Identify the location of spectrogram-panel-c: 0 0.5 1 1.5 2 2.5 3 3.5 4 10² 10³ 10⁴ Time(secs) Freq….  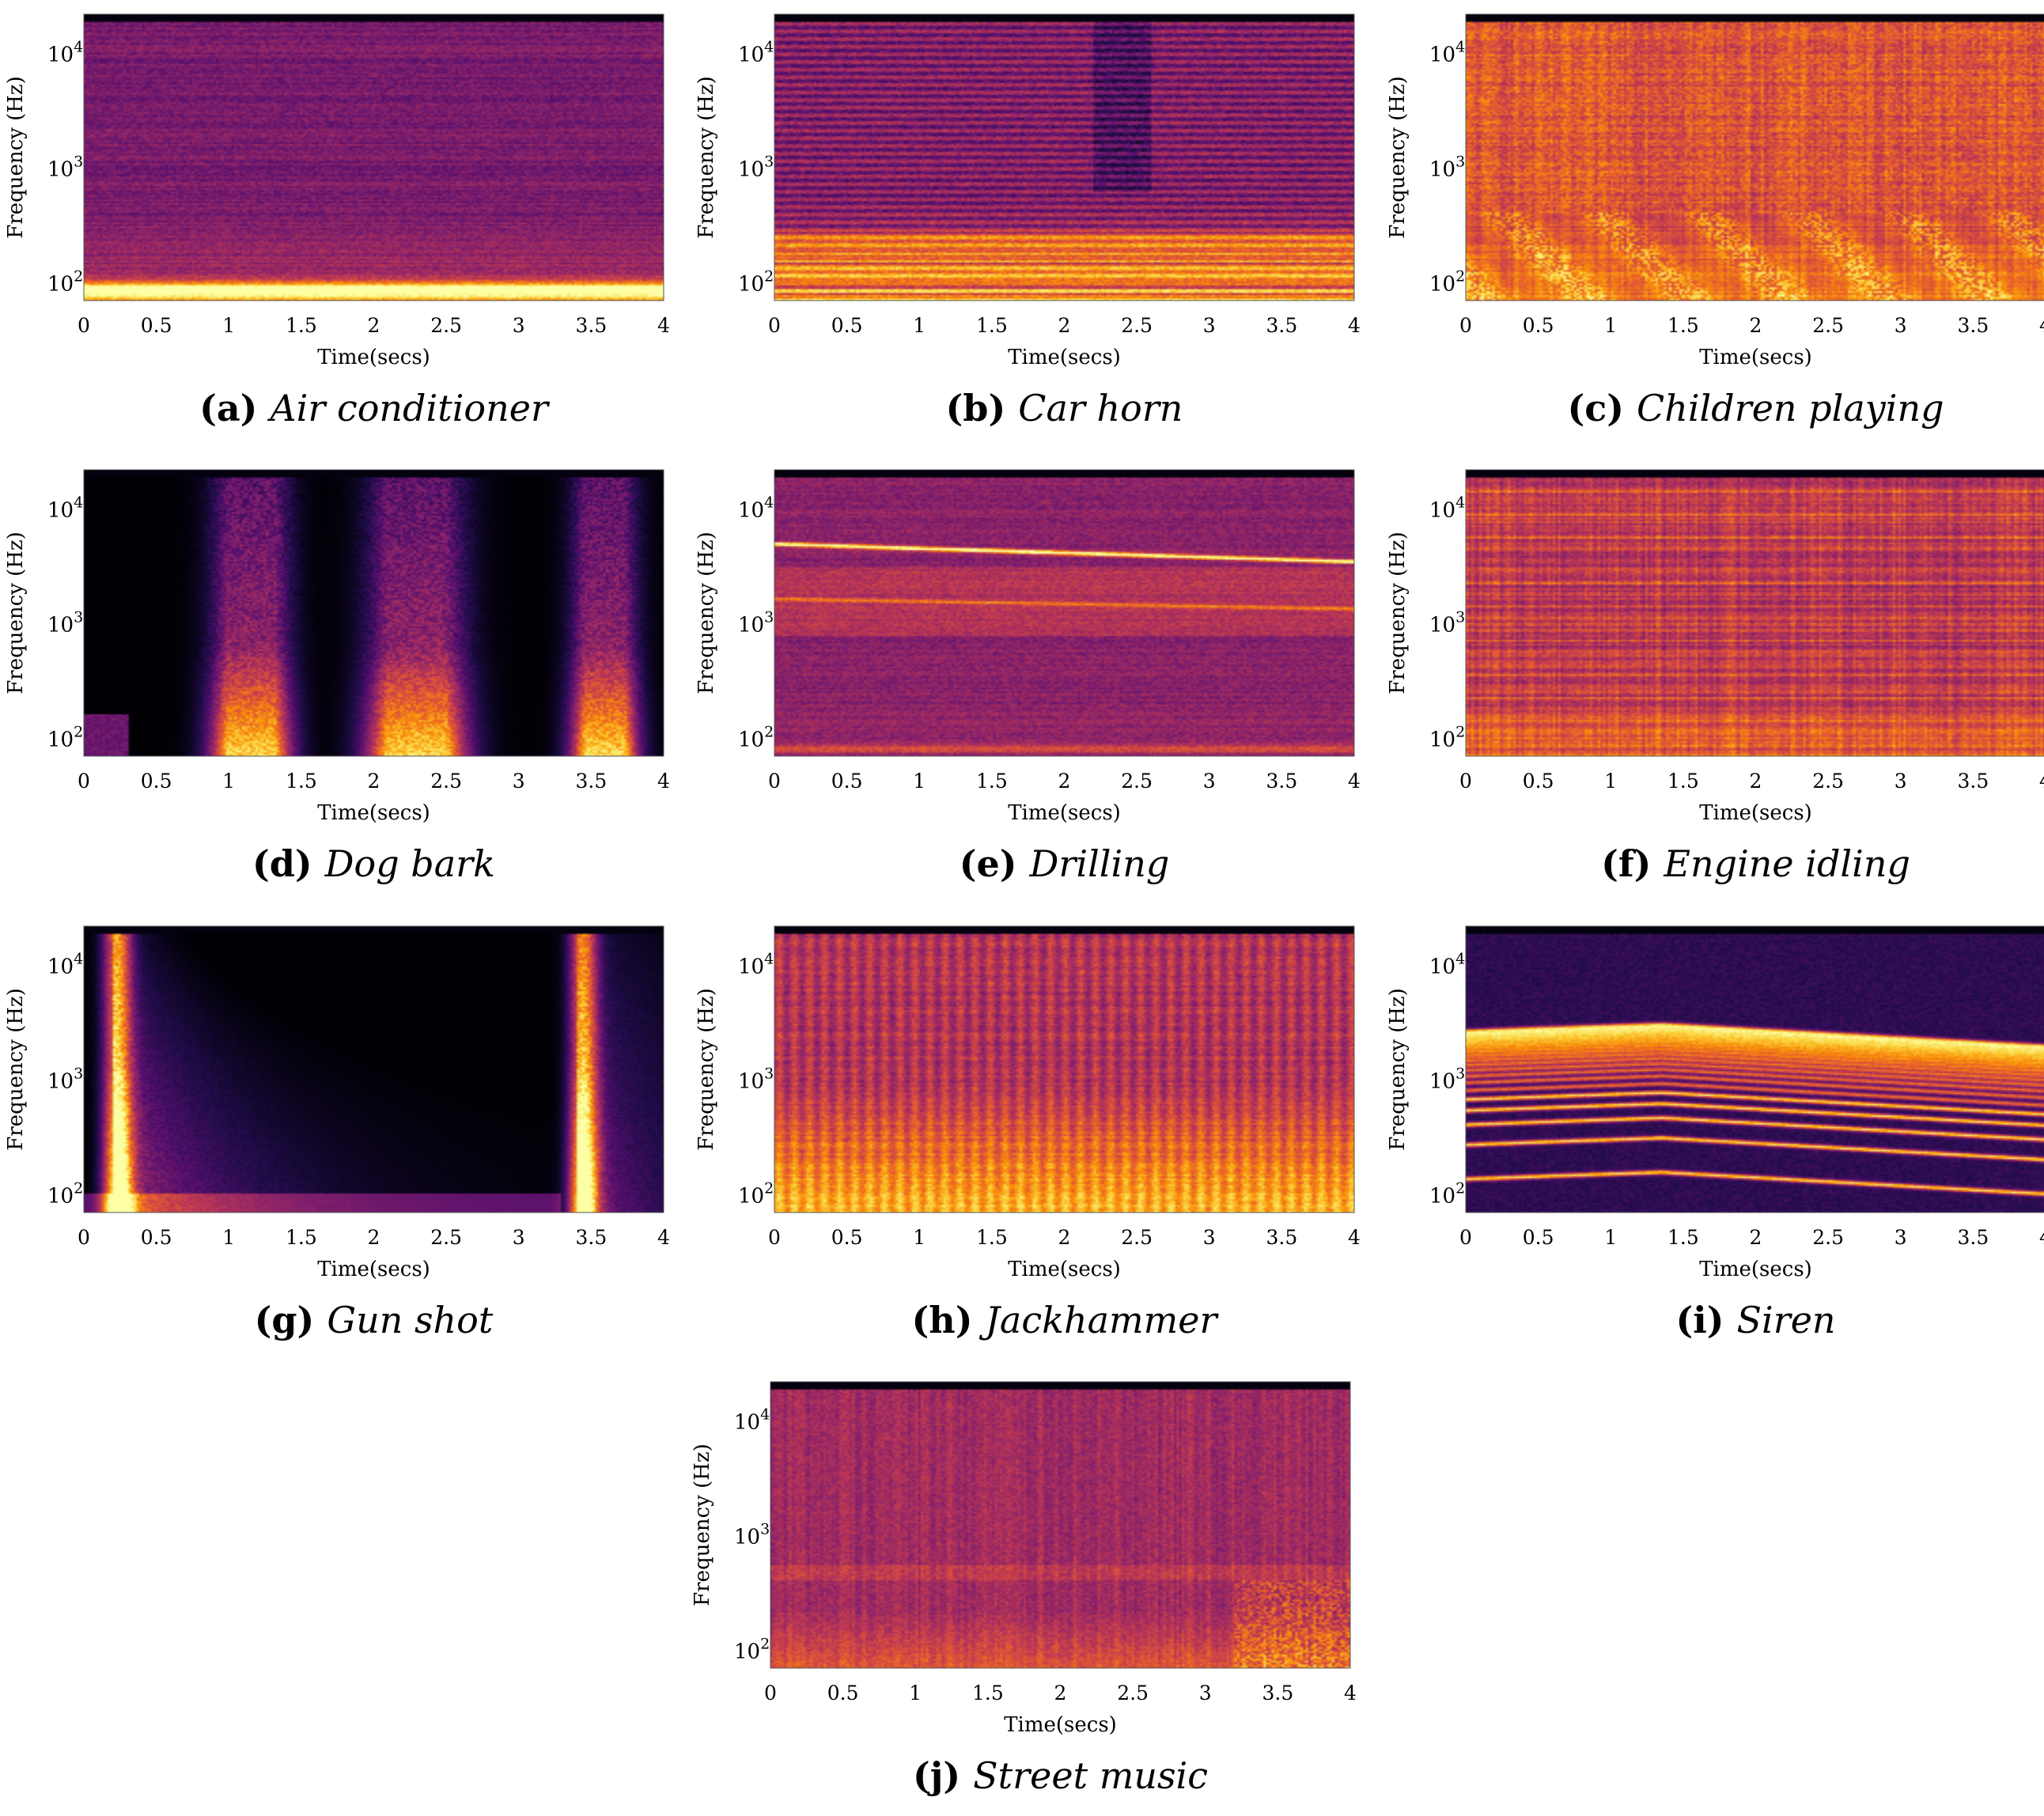
(1715, 221).